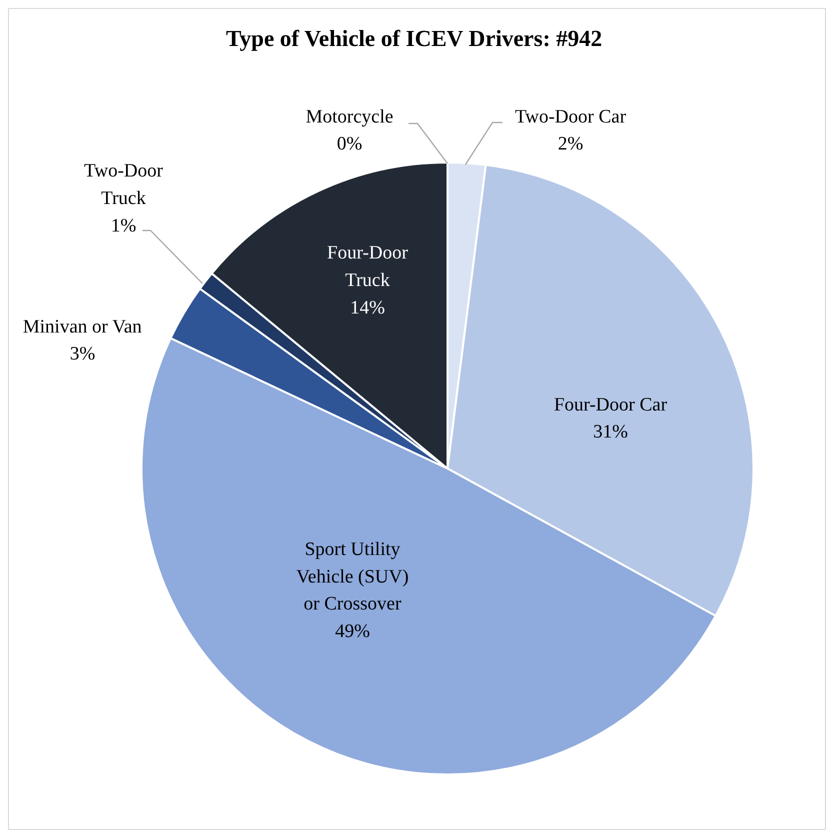  I want to click on slice-label: Two-Door Truck, so click(124, 184).